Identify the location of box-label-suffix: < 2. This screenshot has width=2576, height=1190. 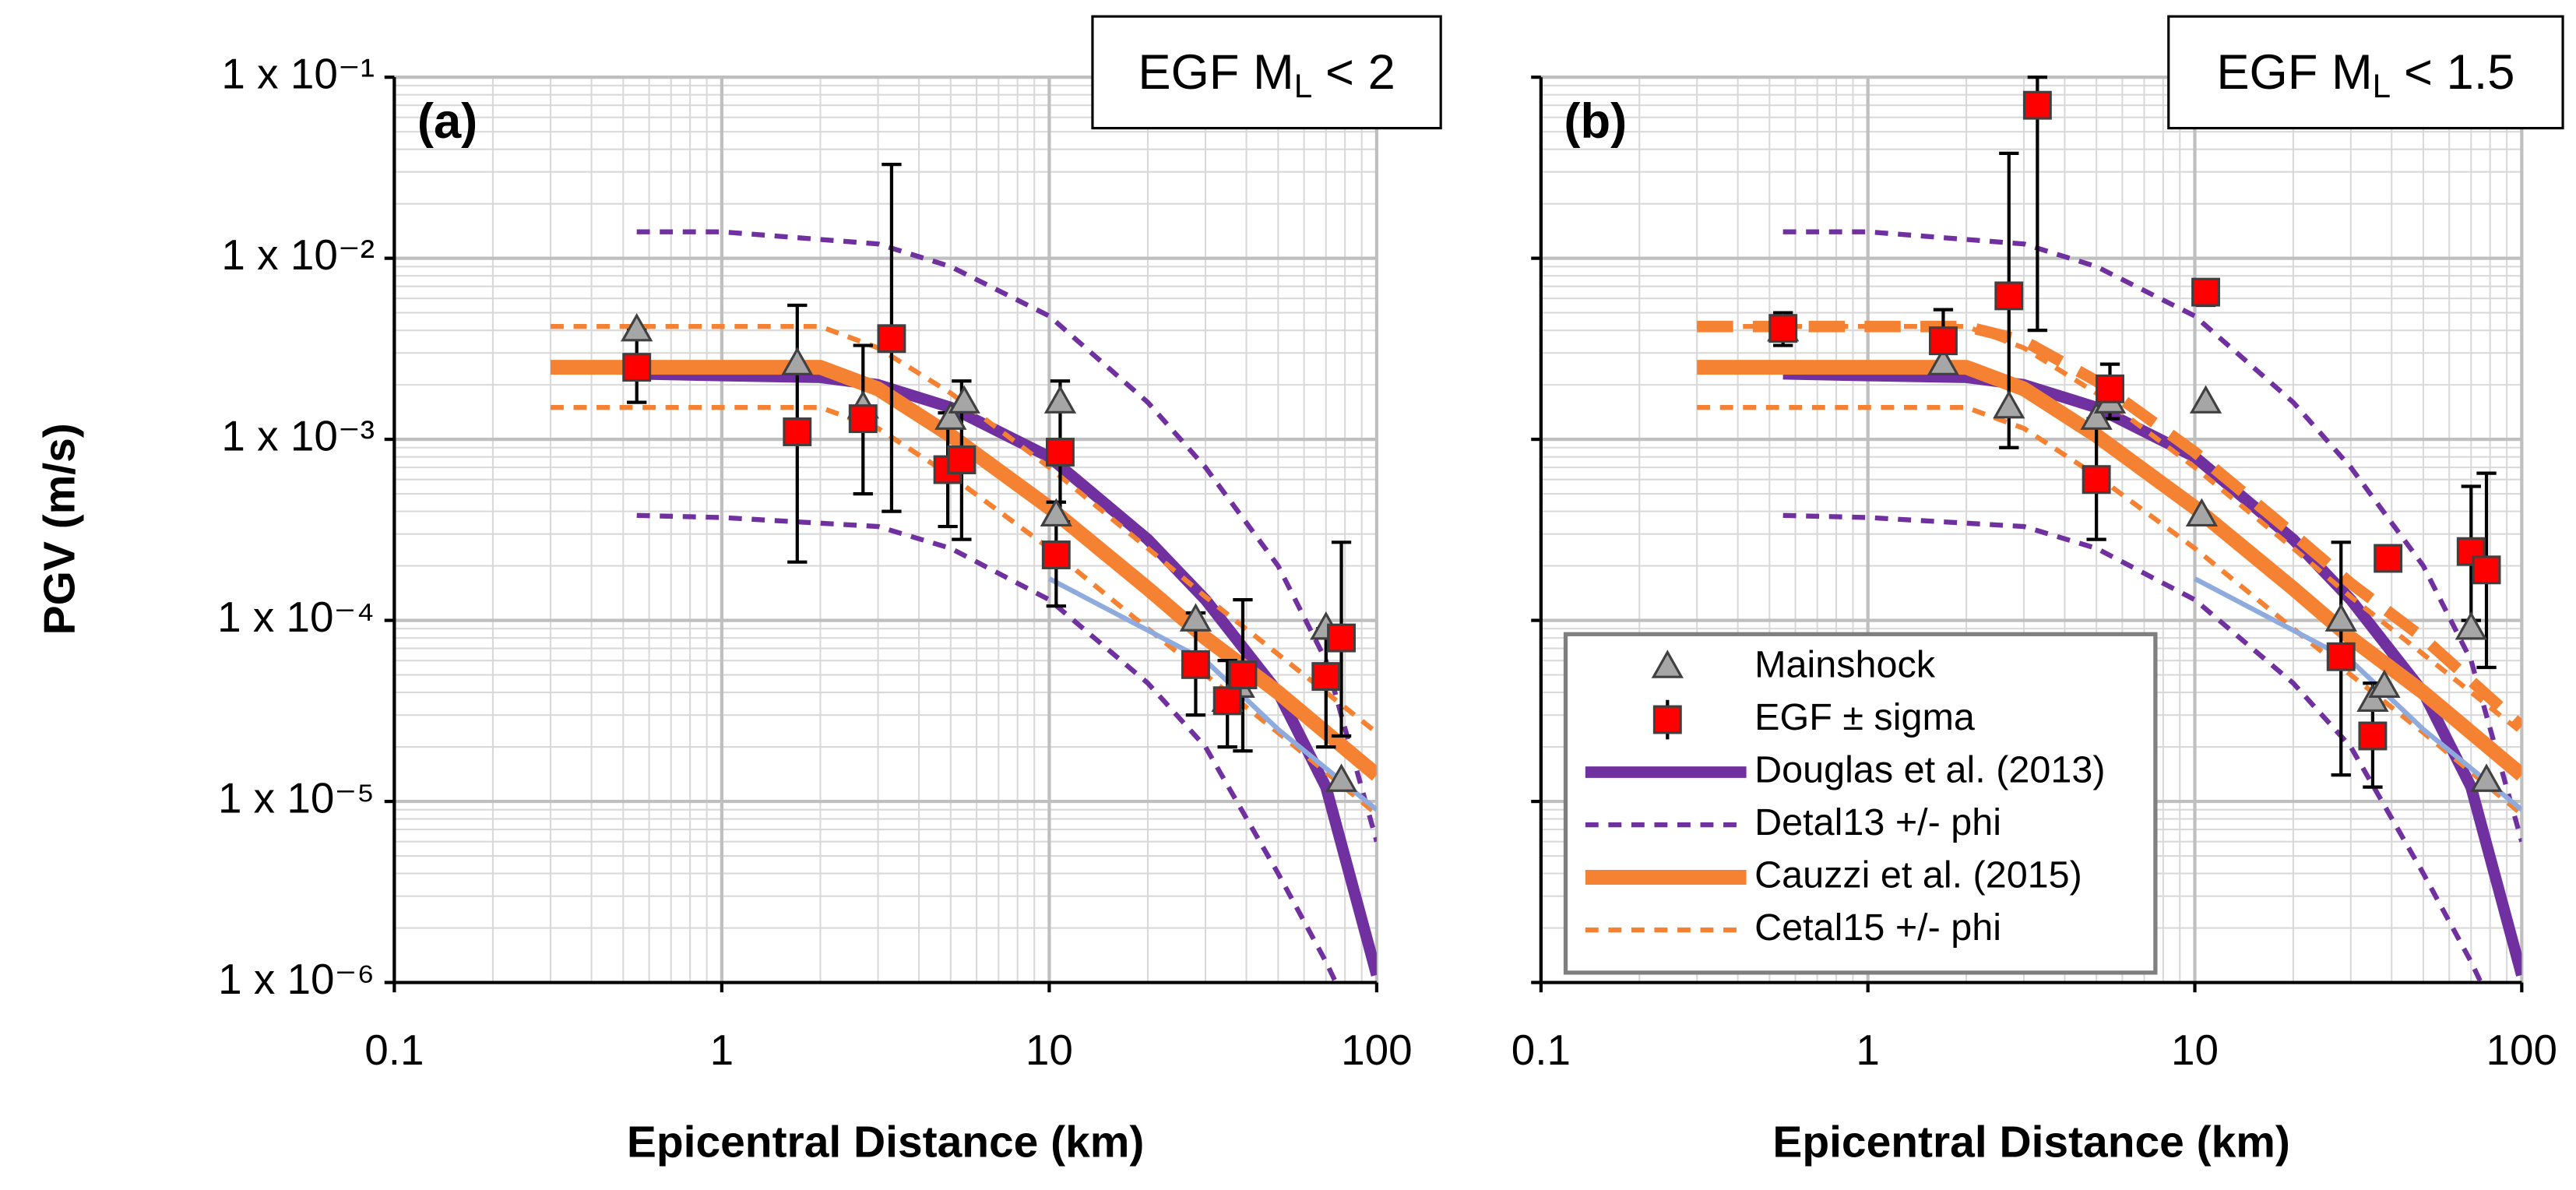
(1360, 72).